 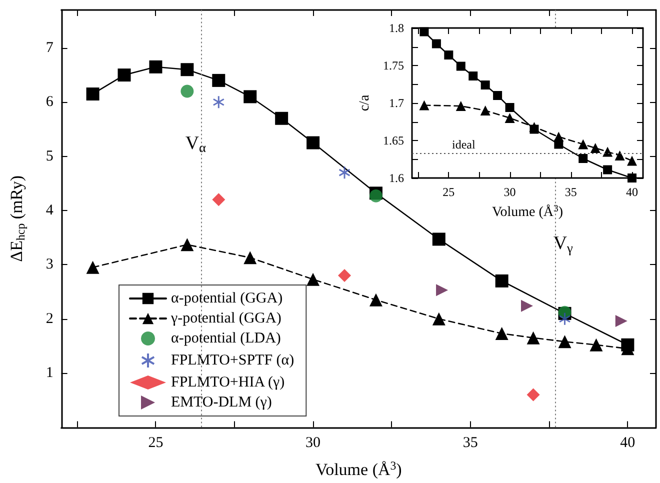 What do you see at coordinates (50, 318) in the screenshot?
I see `y-tick-label: 2` at bounding box center [50, 318].